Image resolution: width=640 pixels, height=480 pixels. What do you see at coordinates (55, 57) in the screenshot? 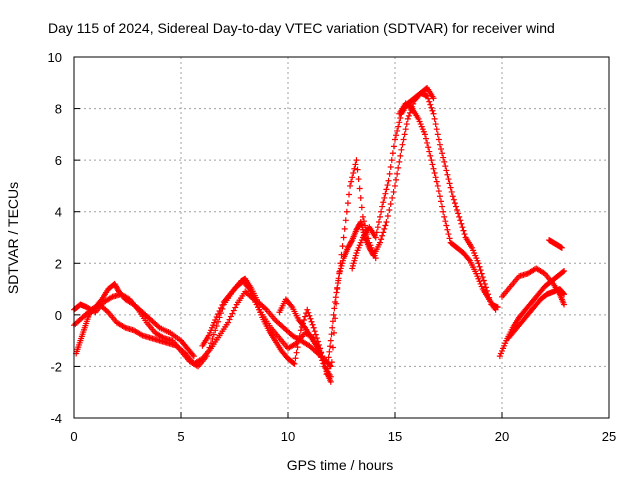
I see `y-tick-label: 10` at bounding box center [55, 57].